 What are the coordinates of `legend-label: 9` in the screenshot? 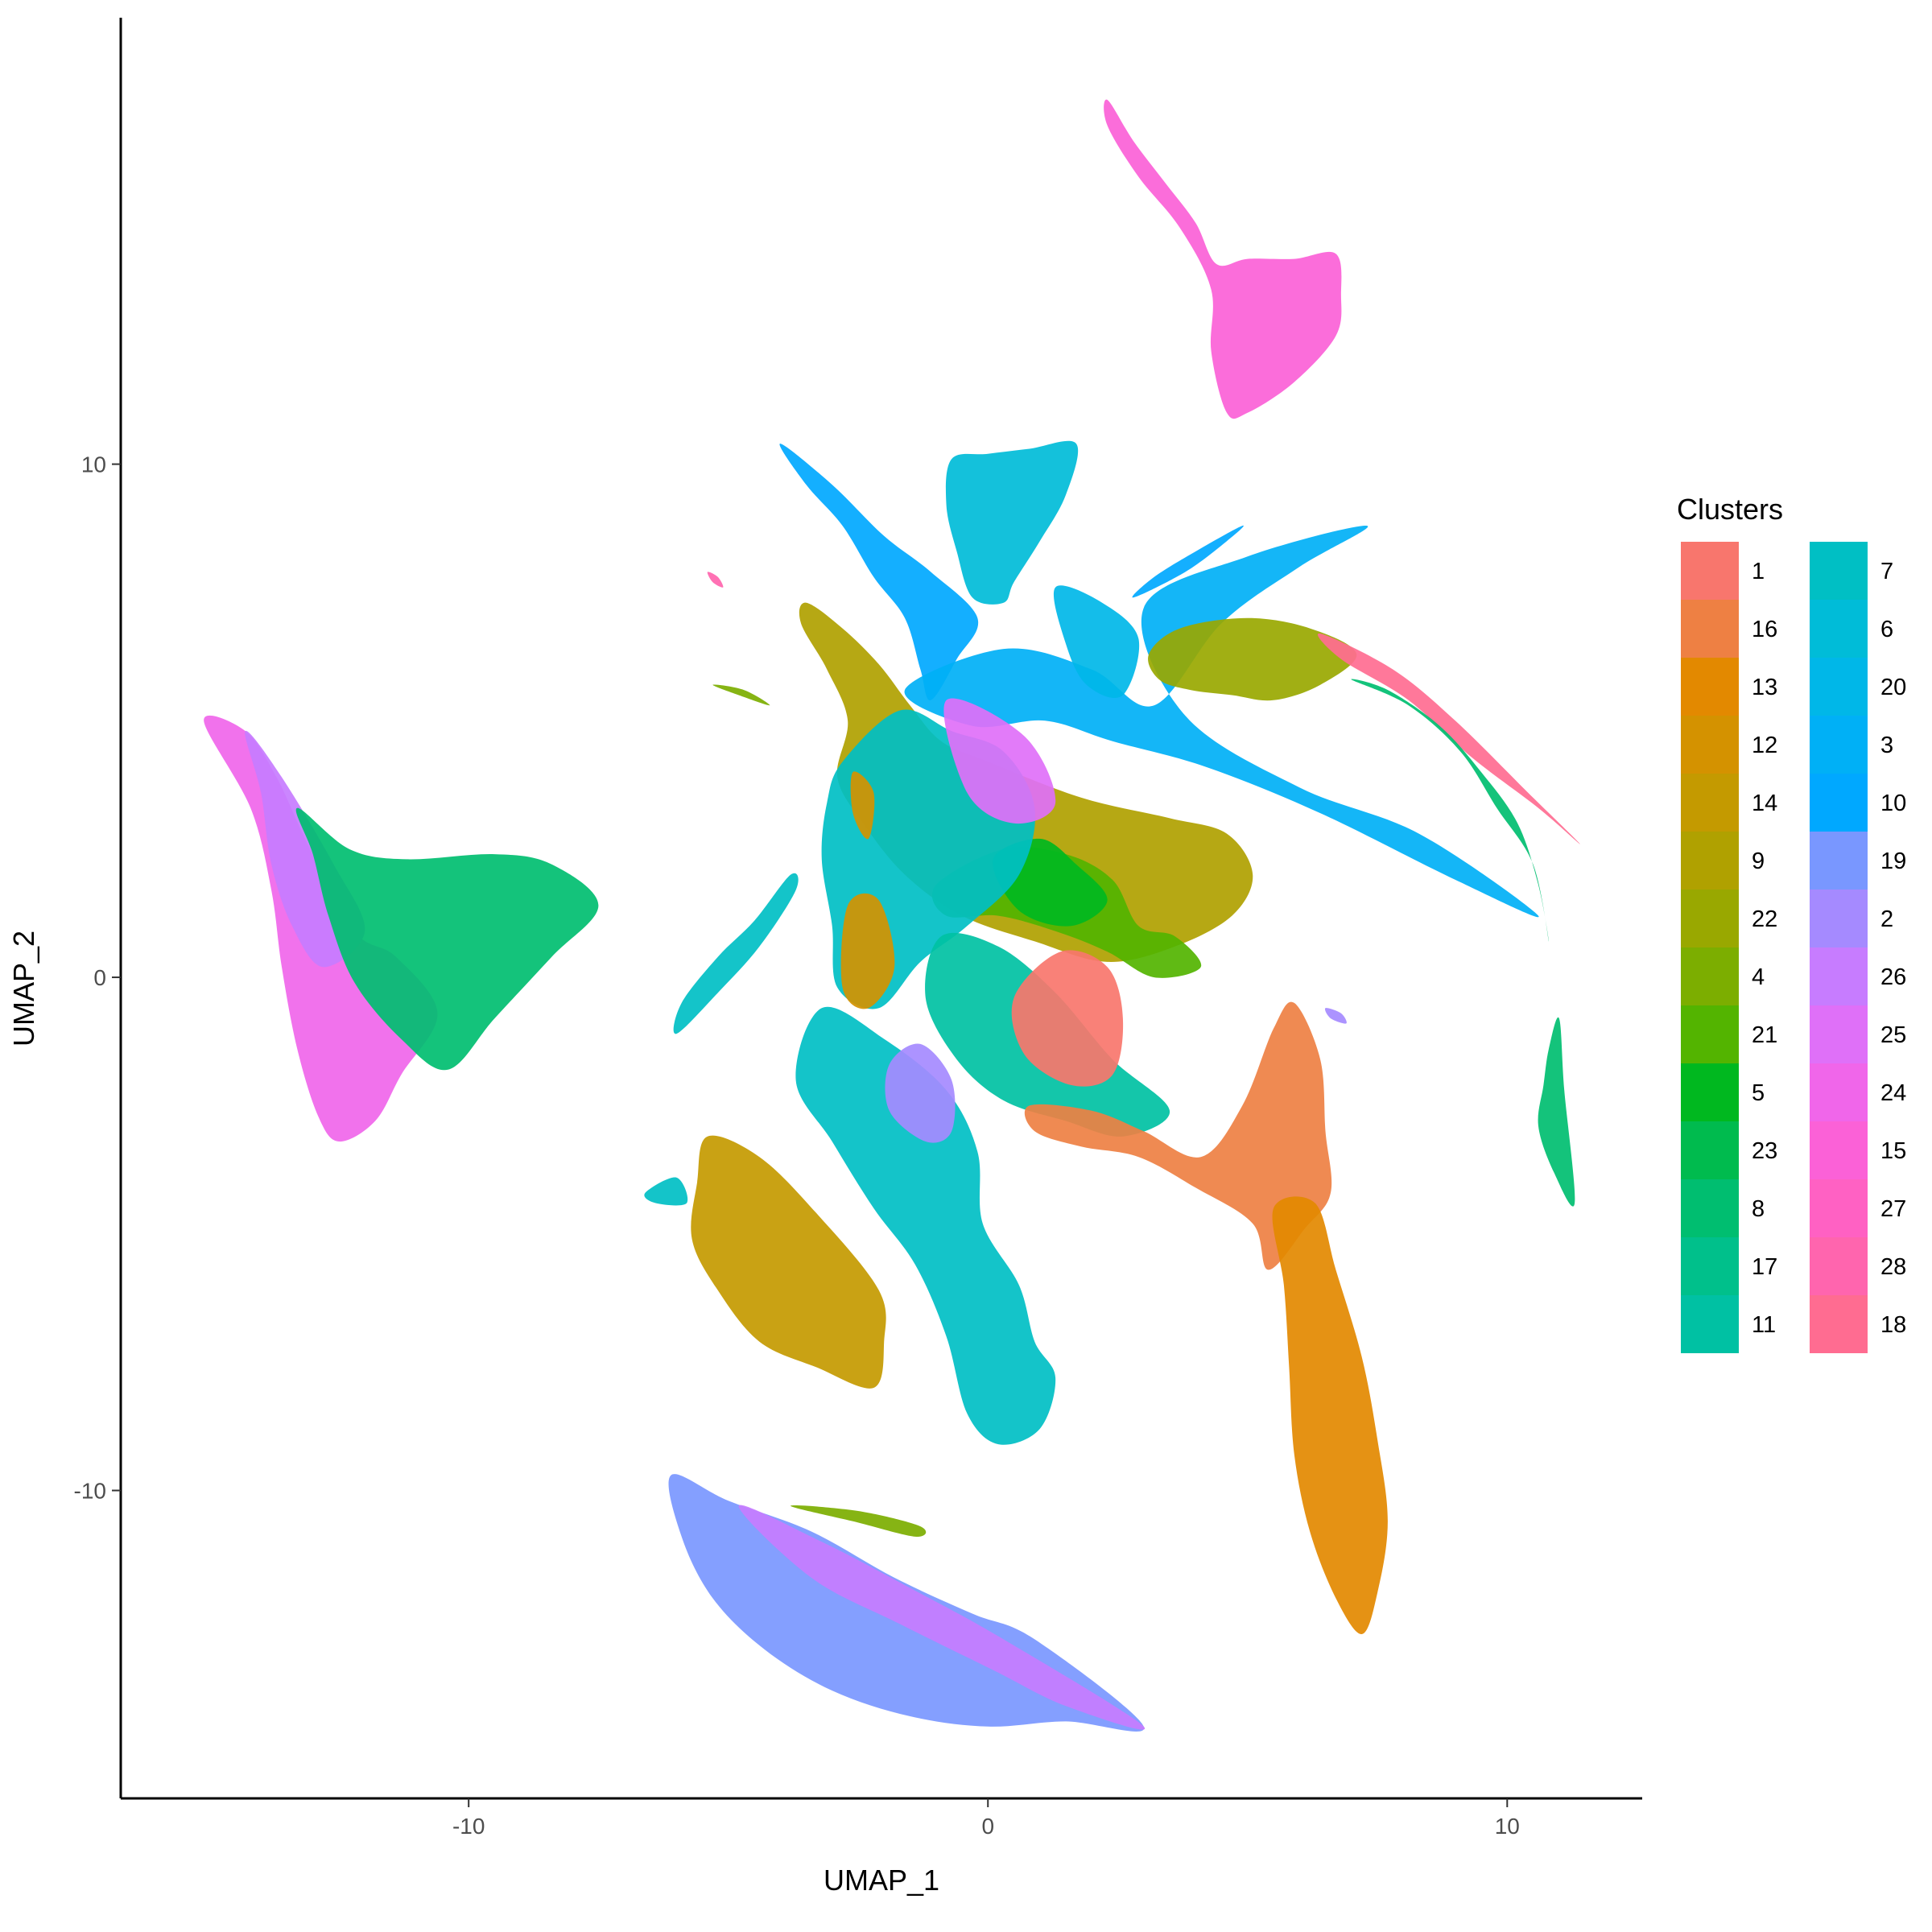 It's located at (1758, 861).